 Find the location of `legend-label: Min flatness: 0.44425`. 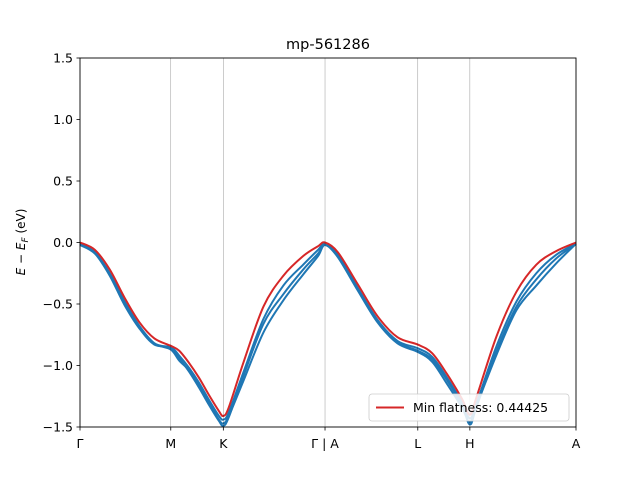

legend-label: Min flatness: 0.44425 is located at coordinates (480, 407).